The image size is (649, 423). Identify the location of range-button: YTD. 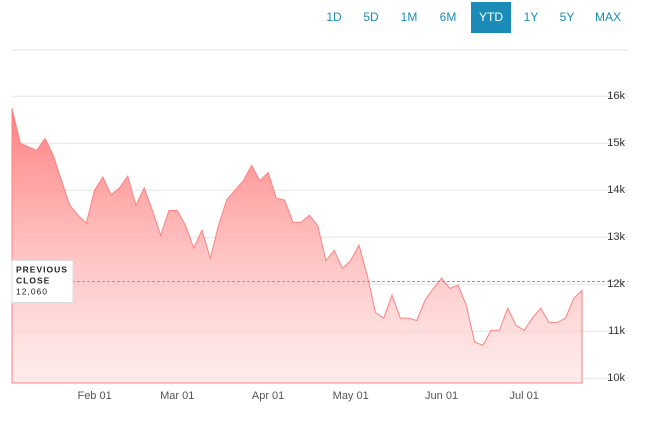
(491, 17).